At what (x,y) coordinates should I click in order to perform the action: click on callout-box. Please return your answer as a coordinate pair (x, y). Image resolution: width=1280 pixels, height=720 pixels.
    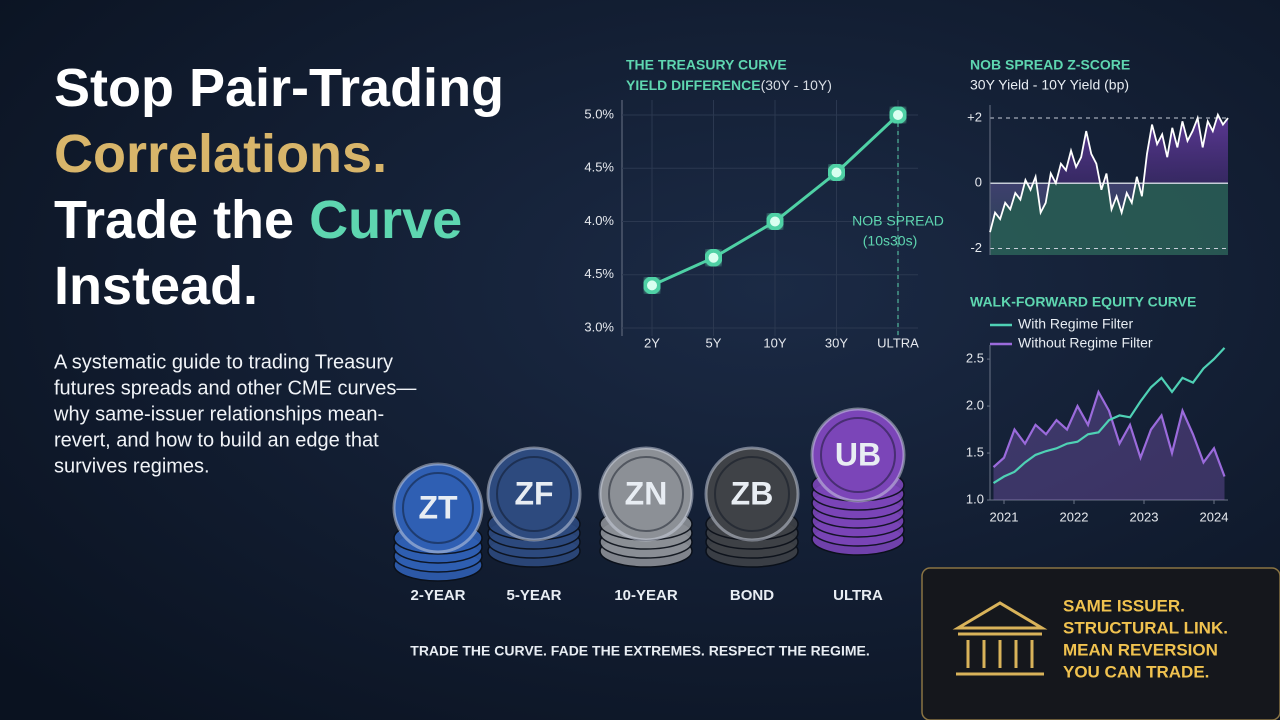
    Looking at the image, I should click on (1100, 643).